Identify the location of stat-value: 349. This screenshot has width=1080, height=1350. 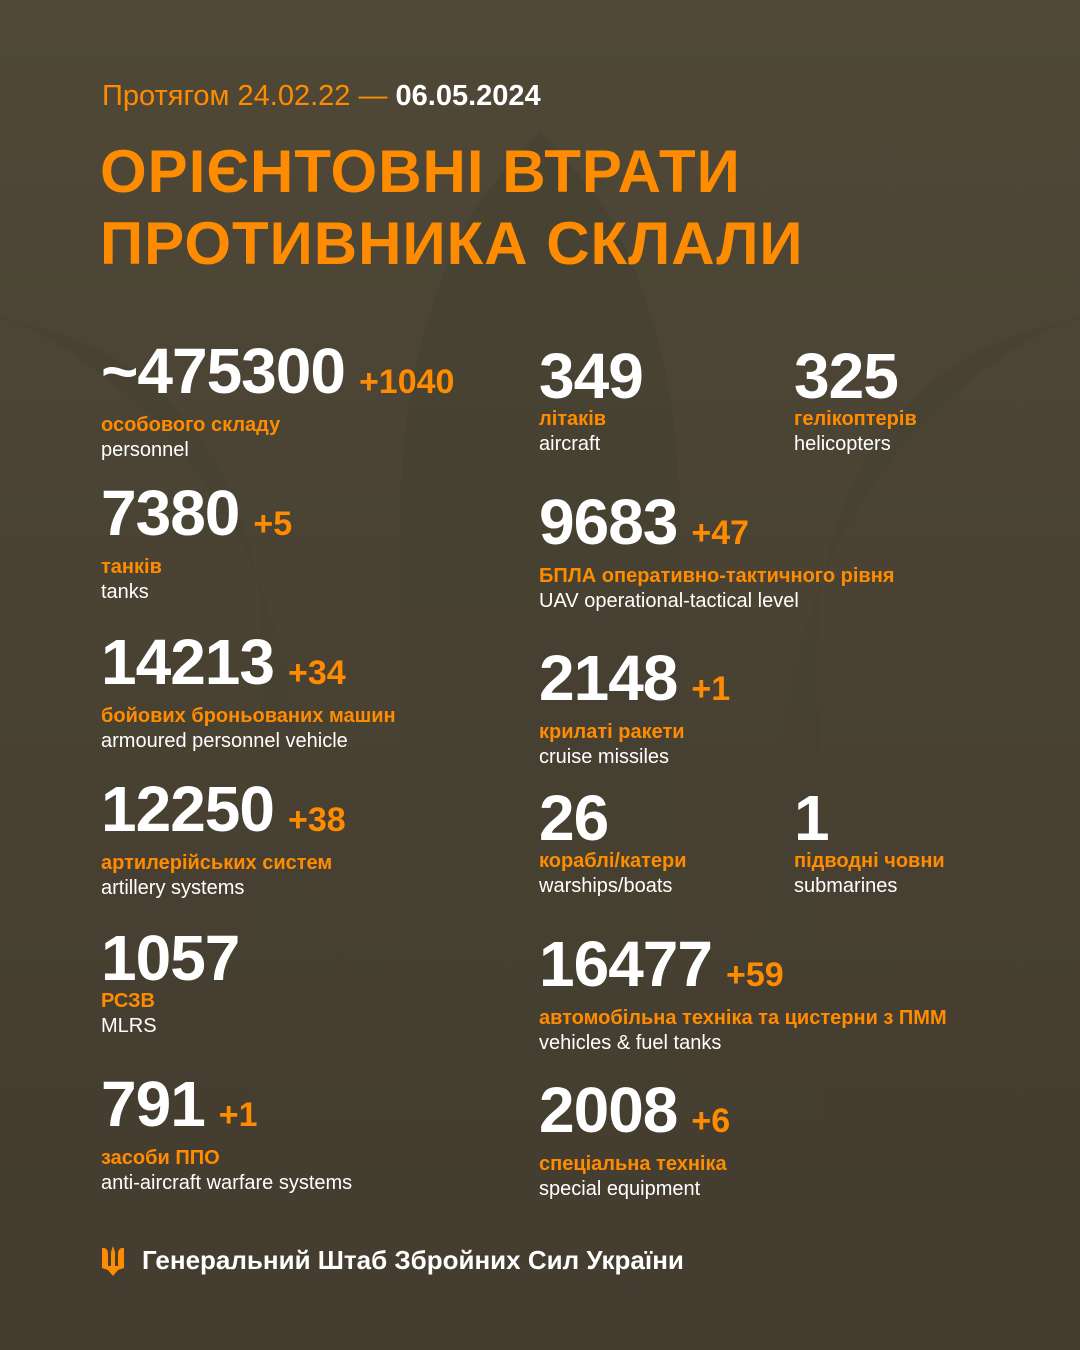
(591, 376).